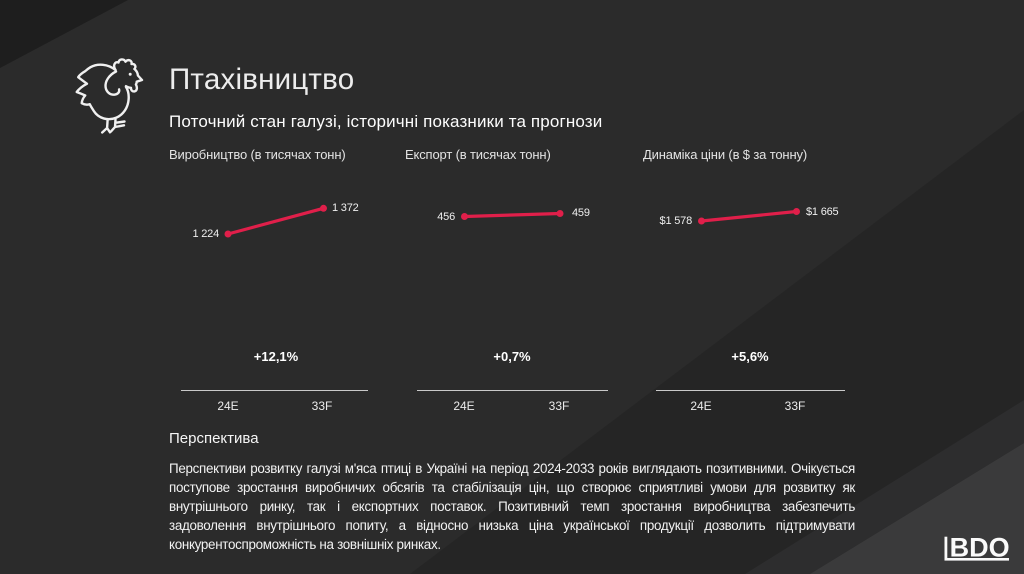 The image size is (1024, 574). I want to click on svg-text: BDO, so click(980, 548).